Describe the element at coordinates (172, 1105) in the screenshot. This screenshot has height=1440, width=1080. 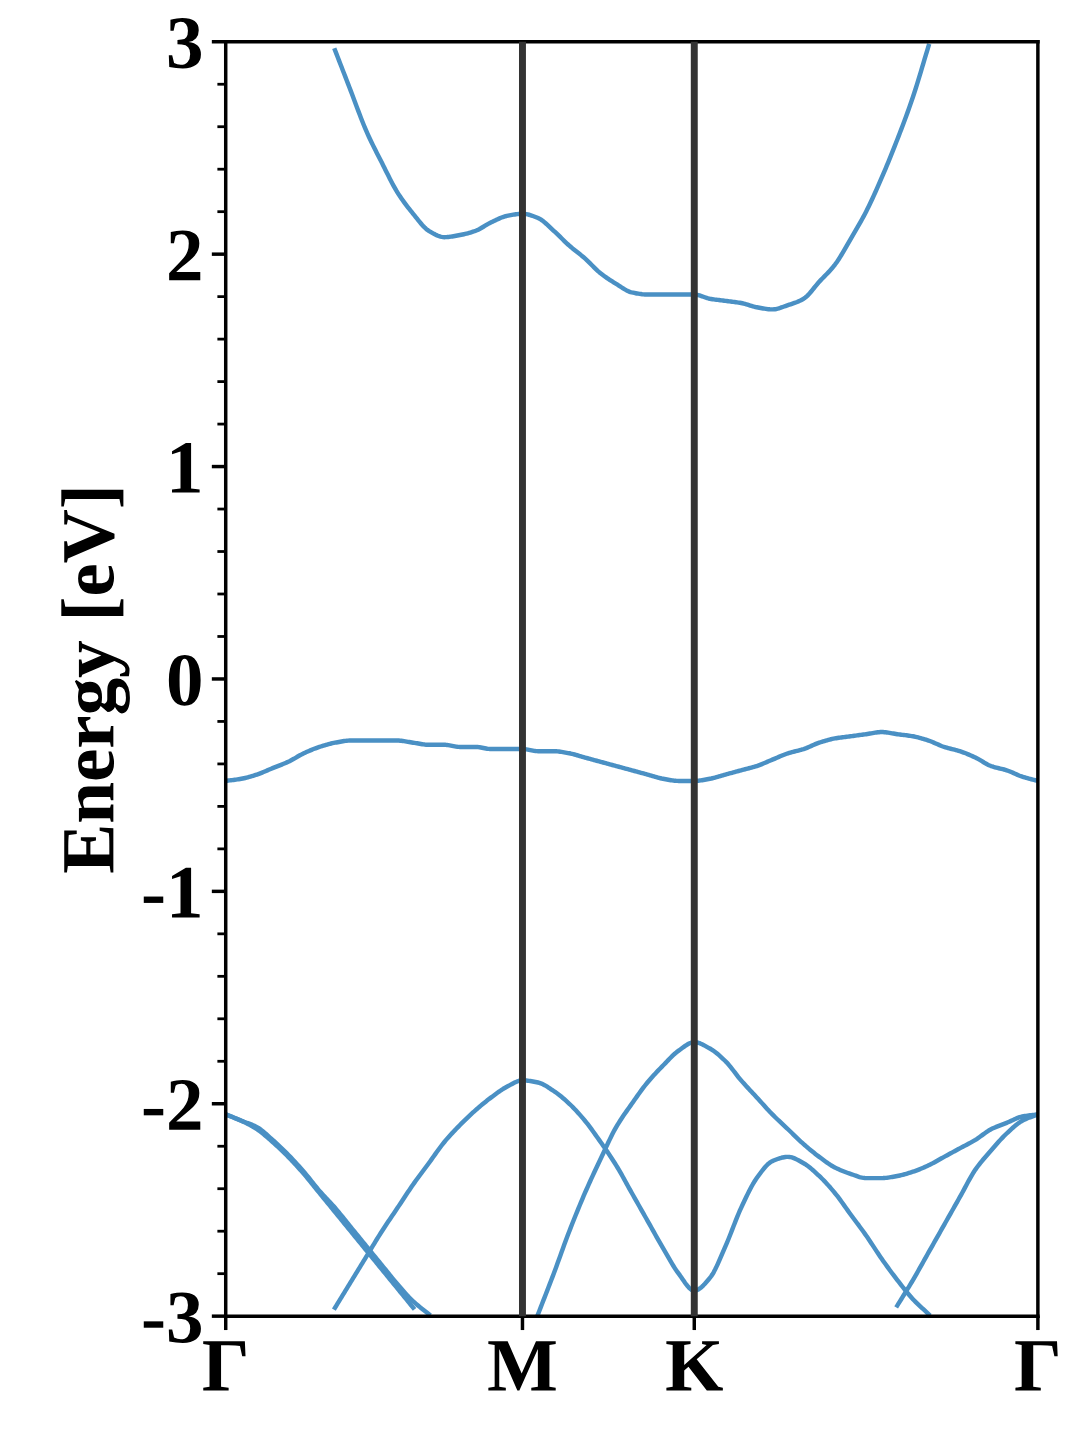
I see `y-tick-label: -2` at that location.